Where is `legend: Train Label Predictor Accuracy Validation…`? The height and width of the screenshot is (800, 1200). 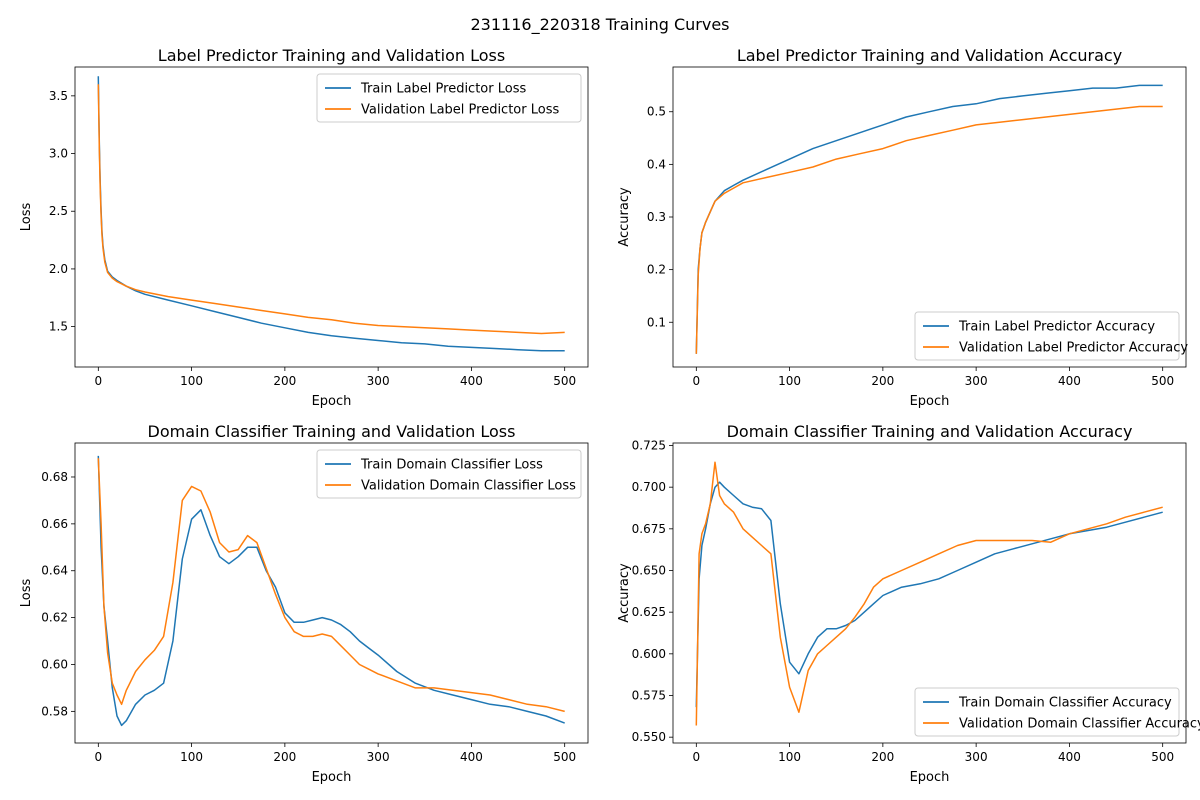 legend: Train Label Predictor Accuracy Validation… is located at coordinates (1051, 336).